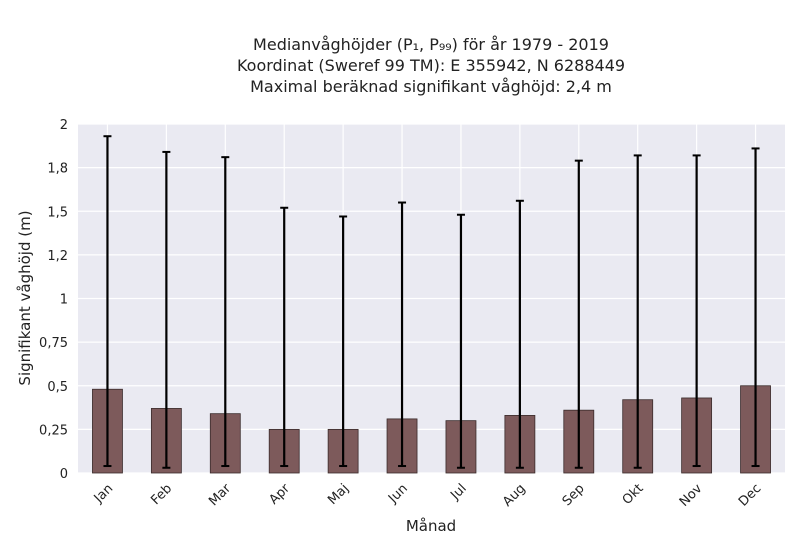 The image size is (800, 550). What do you see at coordinates (57, 212) in the screenshot?
I see `y-tick-label: 1,5` at bounding box center [57, 212].